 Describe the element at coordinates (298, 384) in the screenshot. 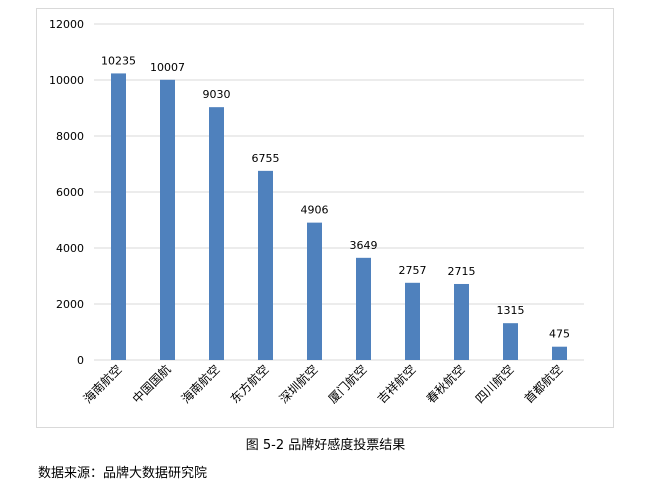

I see `x-category-label: 深圳航空` at that location.